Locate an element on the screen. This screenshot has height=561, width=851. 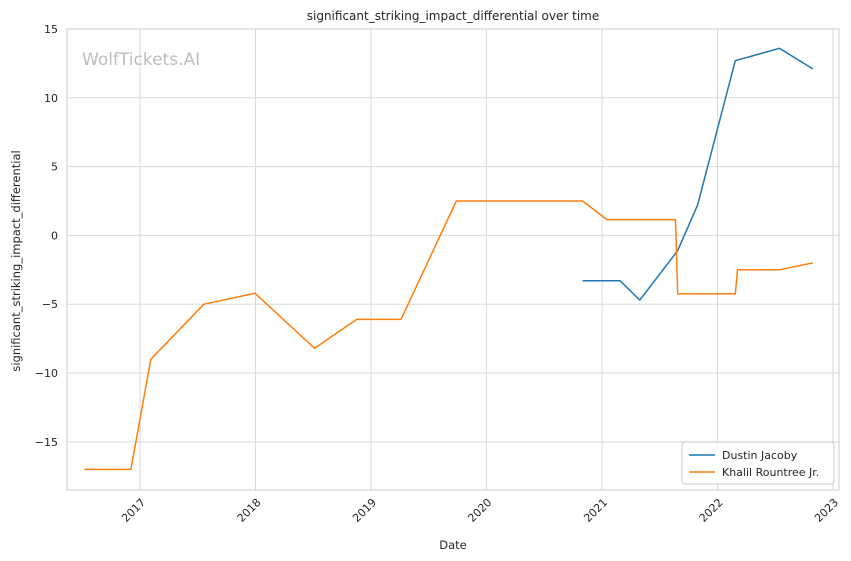
y-tick-label: 15 is located at coordinates (51, 29).